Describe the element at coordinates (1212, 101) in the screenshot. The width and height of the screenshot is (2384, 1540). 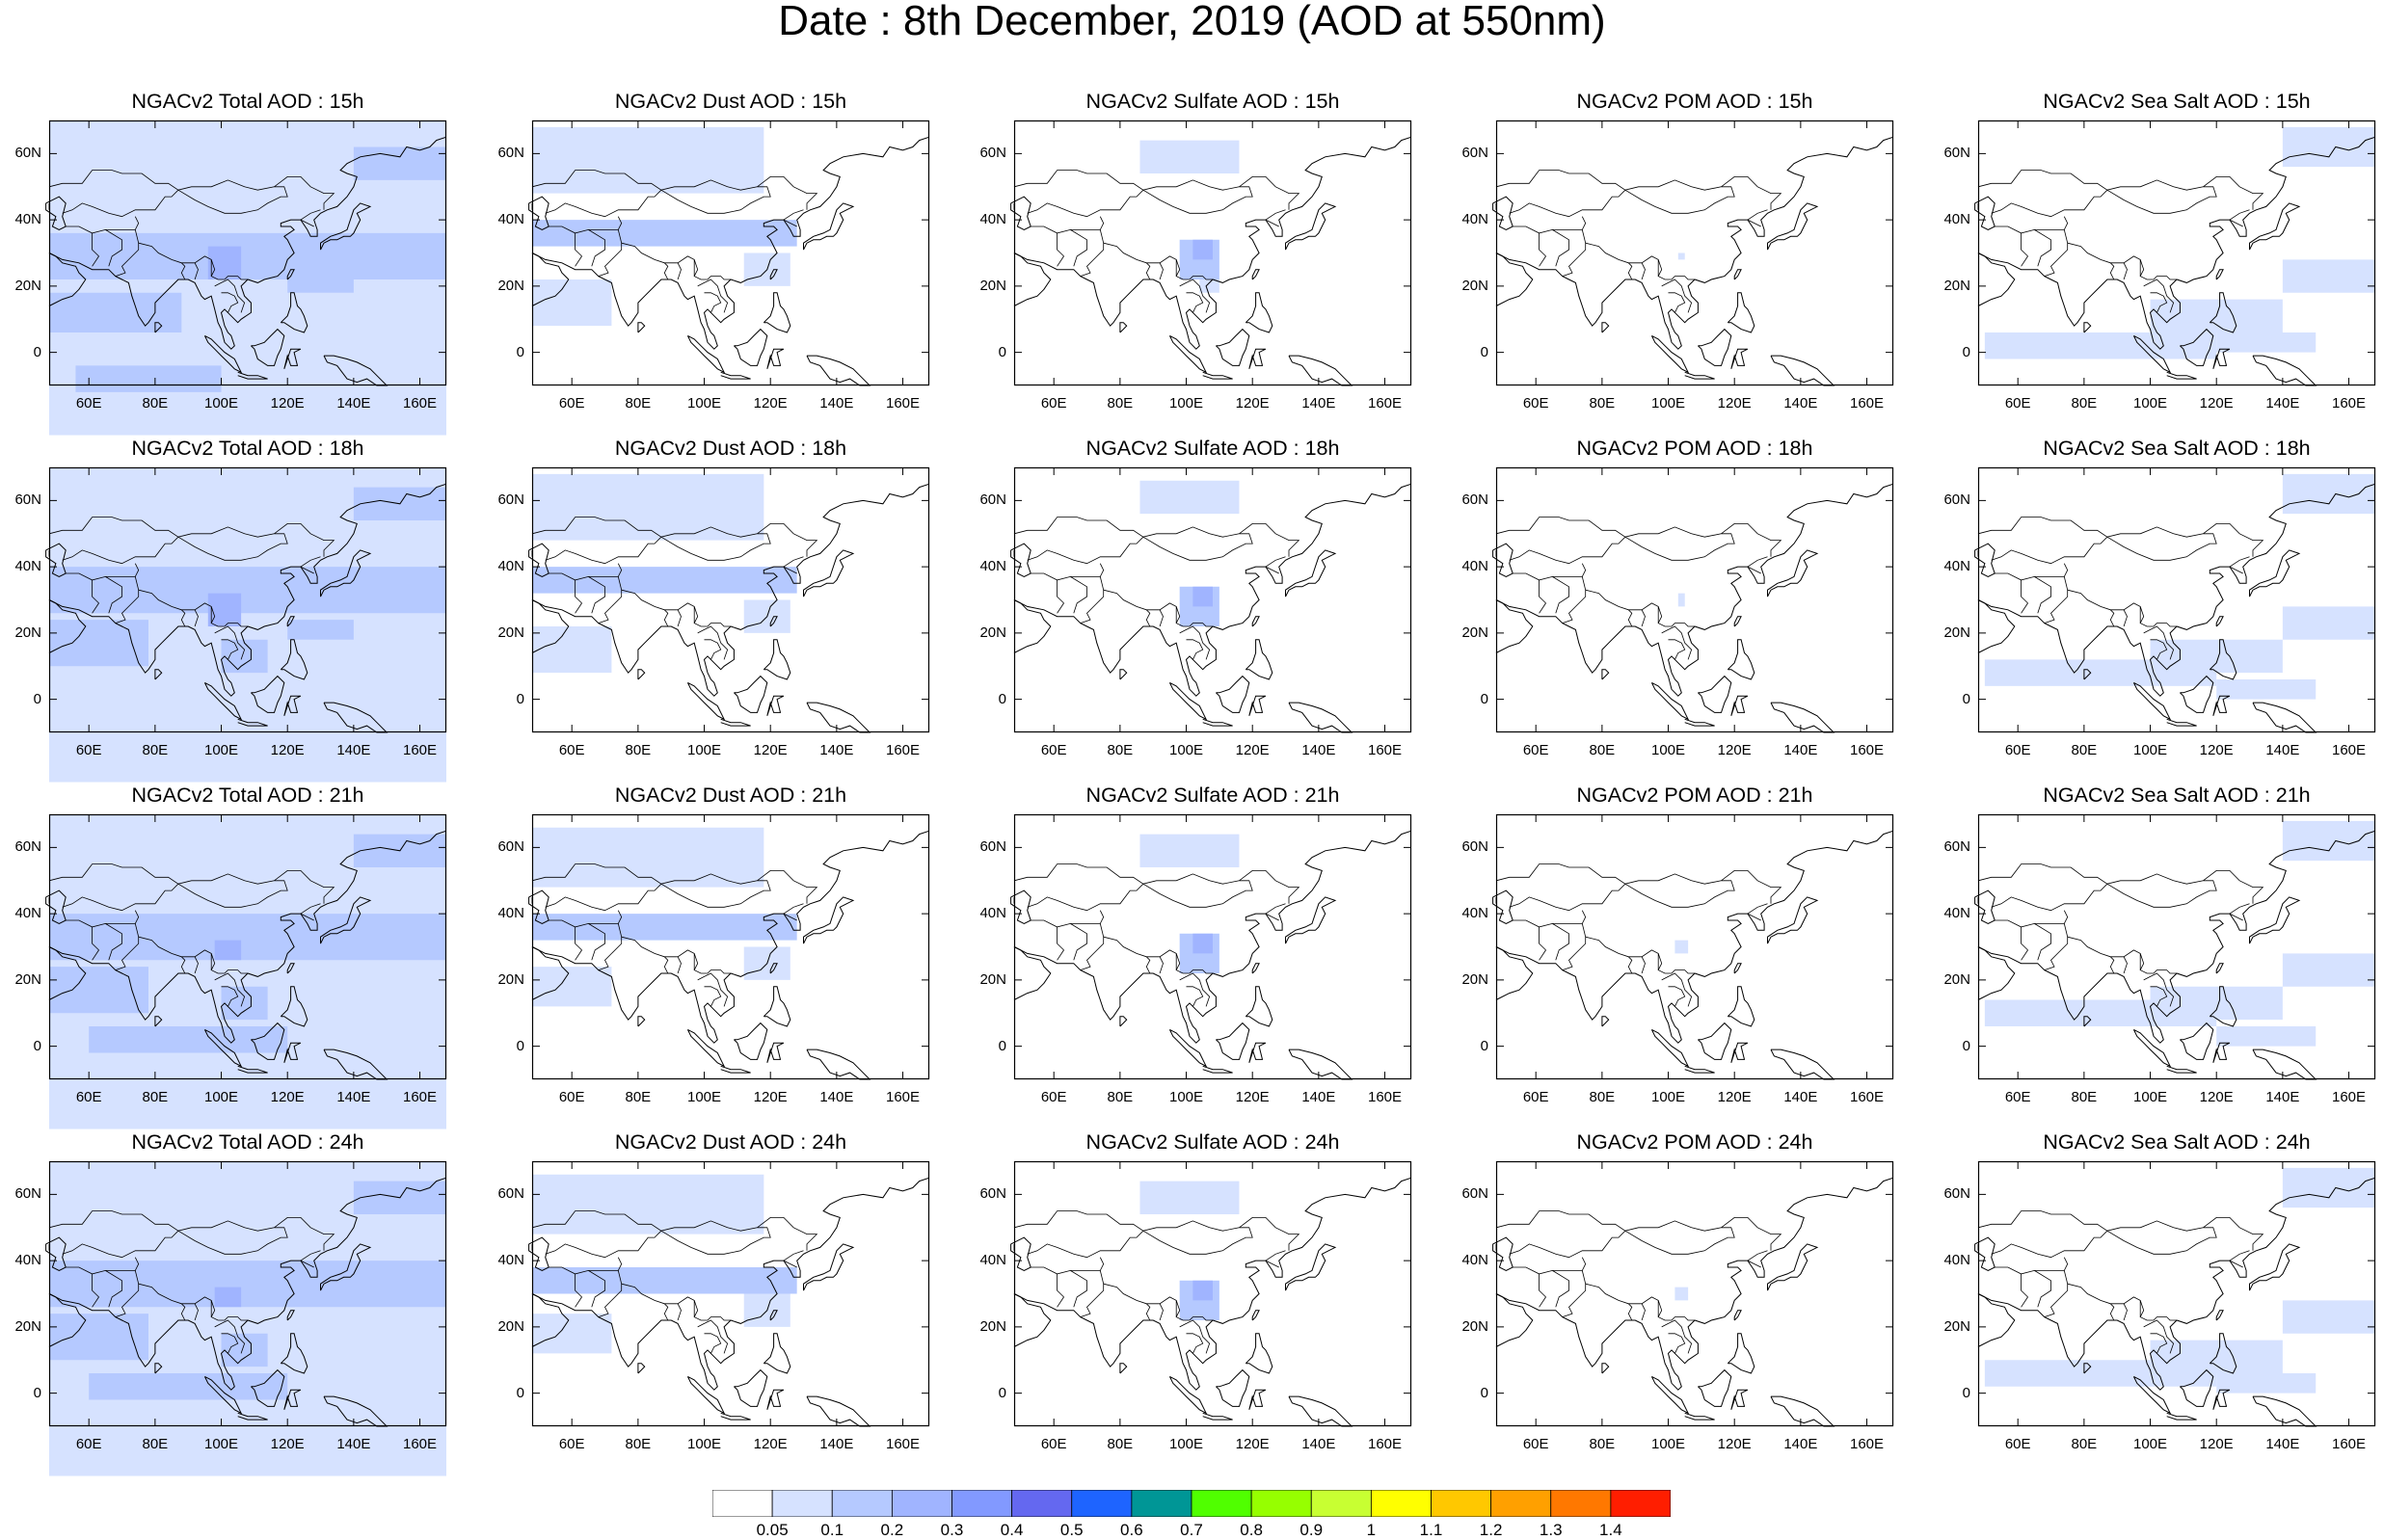
I see `panel-title: NGACv2 Sulfate AOD : 15h` at that location.